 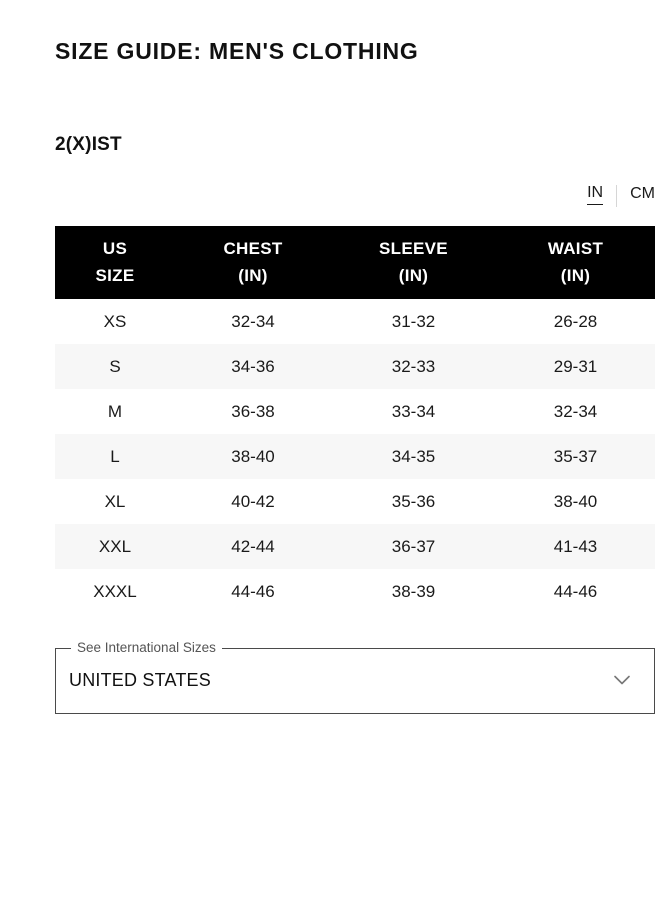 I want to click on chest-cell: 44-46, so click(x=253, y=591).